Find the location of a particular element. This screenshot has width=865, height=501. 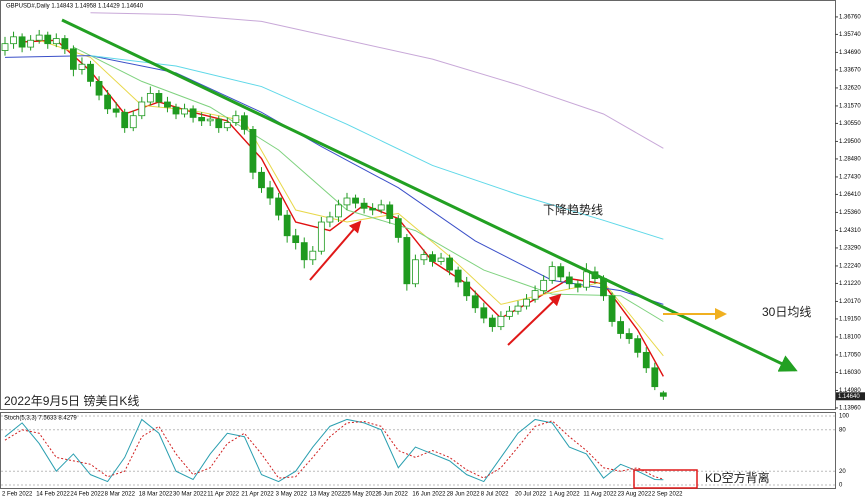

y-tick-label: 1.30550 is located at coordinates (850, 124).